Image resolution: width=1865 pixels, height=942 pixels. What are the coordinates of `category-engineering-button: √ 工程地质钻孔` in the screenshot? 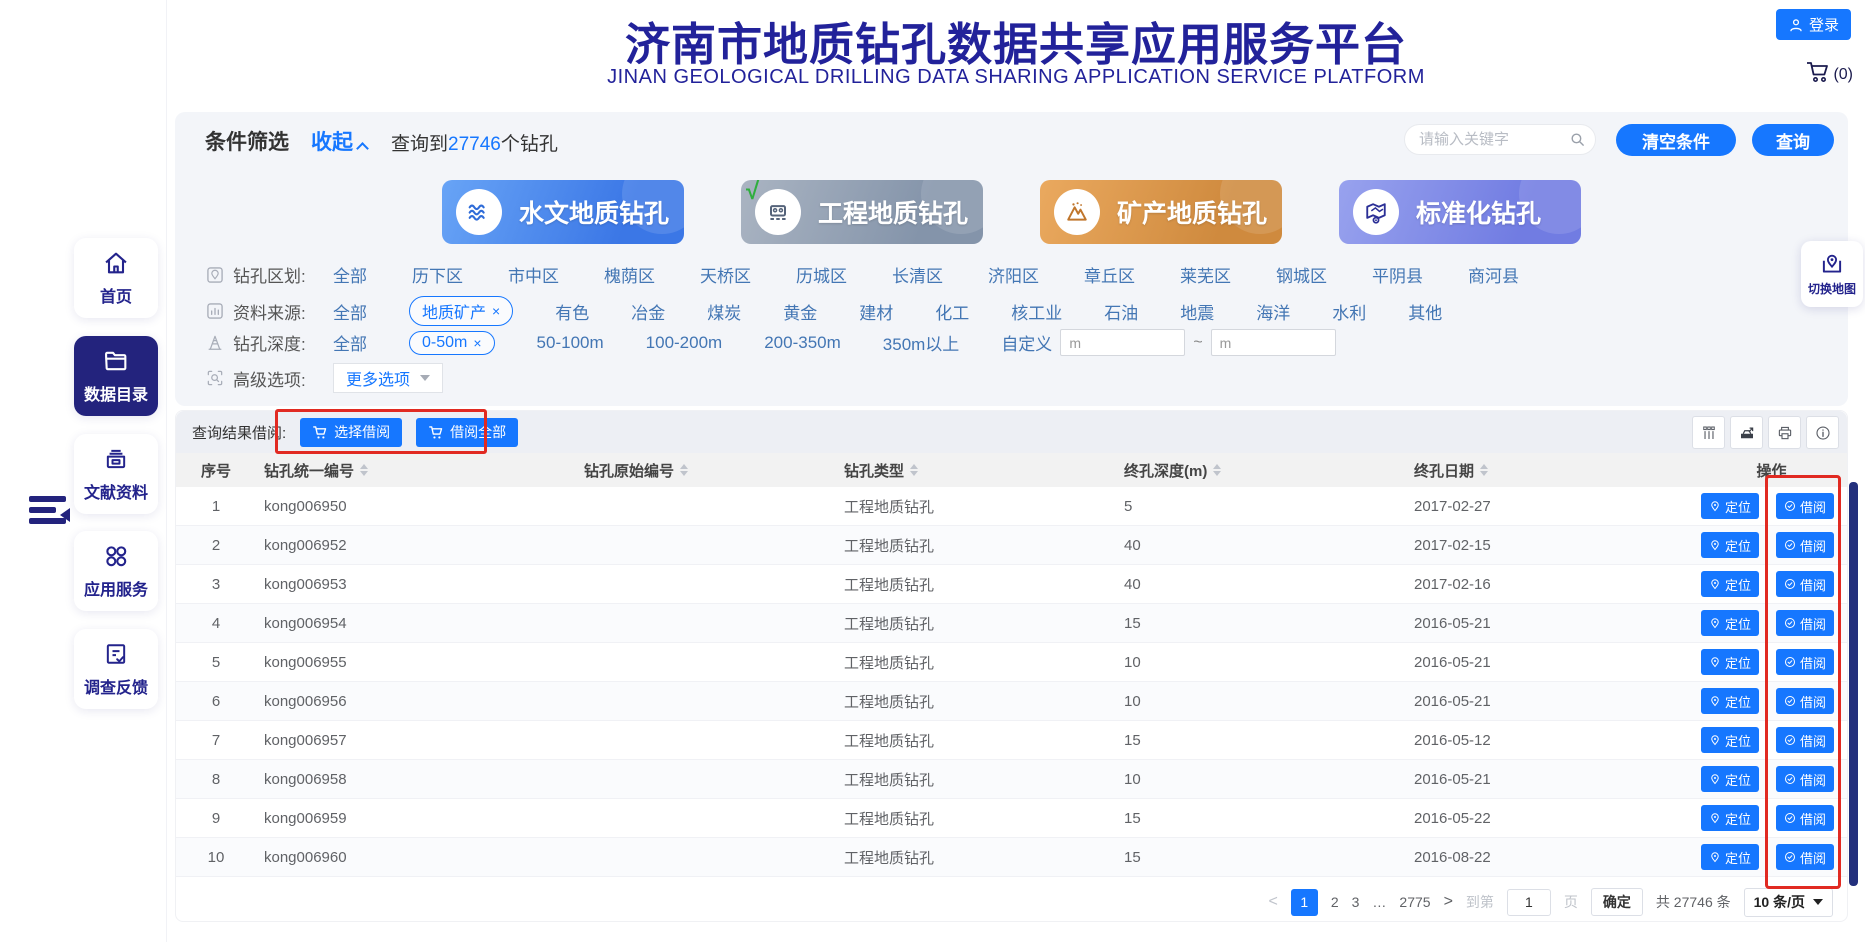 It's located at (862, 212).